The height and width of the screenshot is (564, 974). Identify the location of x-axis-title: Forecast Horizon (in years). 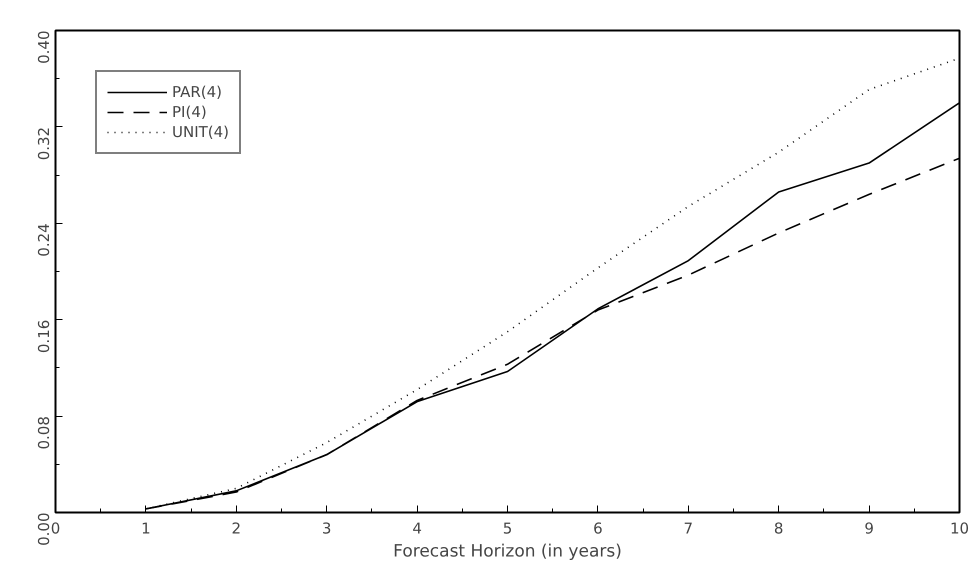
(507, 552).